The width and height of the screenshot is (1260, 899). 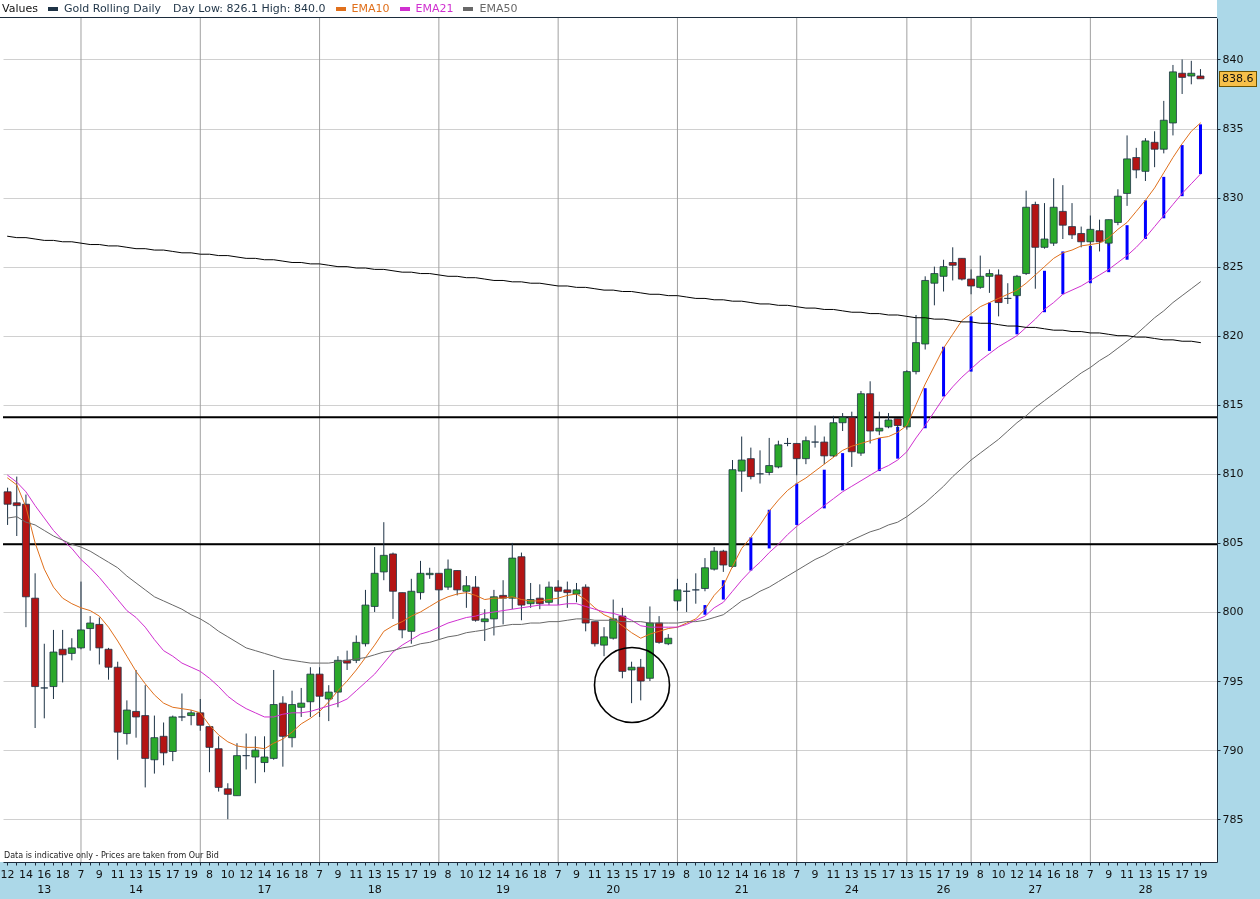 I want to click on y-tick-label: 815, so click(x=1233, y=405).